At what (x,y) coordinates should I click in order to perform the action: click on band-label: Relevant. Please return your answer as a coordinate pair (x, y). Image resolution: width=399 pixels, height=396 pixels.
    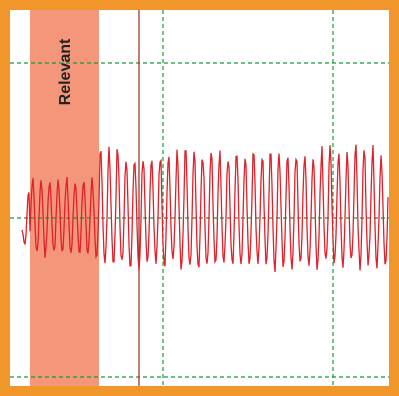
    Looking at the image, I should click on (65, 71).